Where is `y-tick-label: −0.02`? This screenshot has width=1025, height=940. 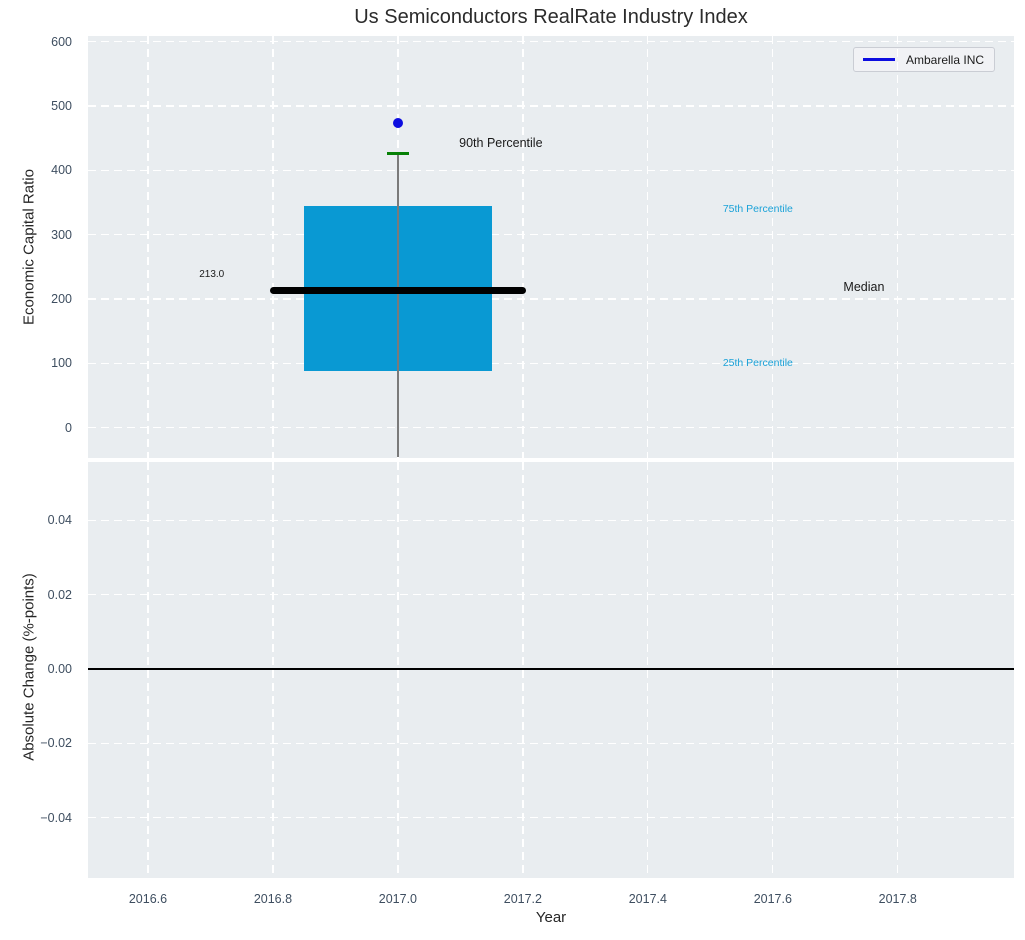
y-tick-label: −0.02 is located at coordinates (56, 743).